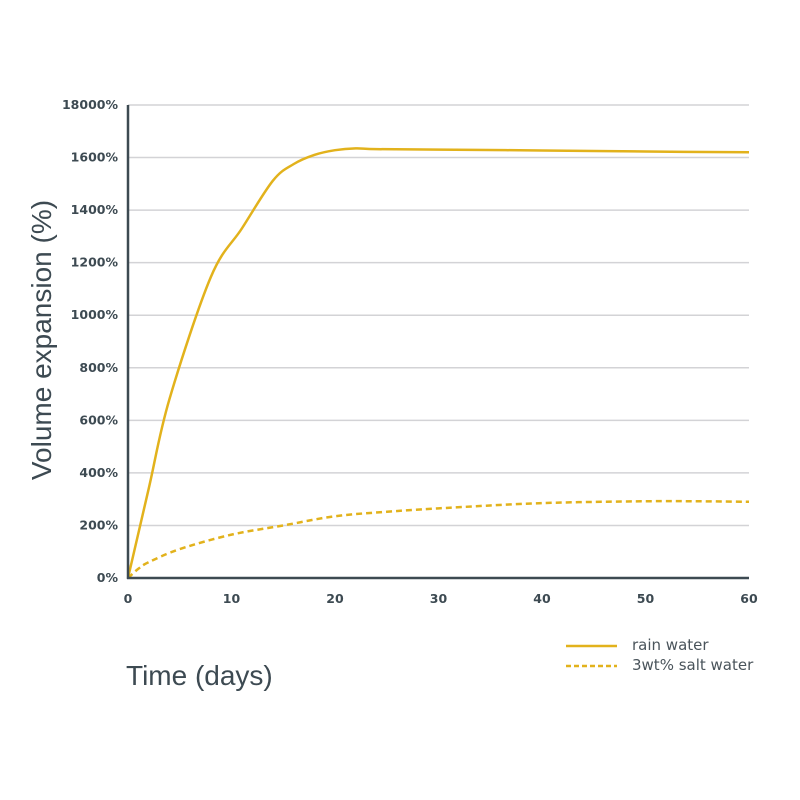 The height and width of the screenshot is (800, 800). What do you see at coordinates (749, 598) in the screenshot?
I see `x-tick-label: 60` at bounding box center [749, 598].